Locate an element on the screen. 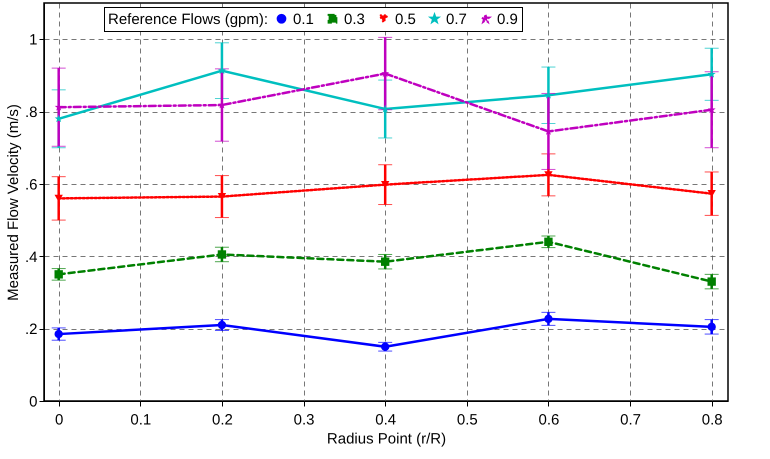 The width and height of the screenshot is (770, 459). legend-label: 0.7 is located at coordinates (456, 19).